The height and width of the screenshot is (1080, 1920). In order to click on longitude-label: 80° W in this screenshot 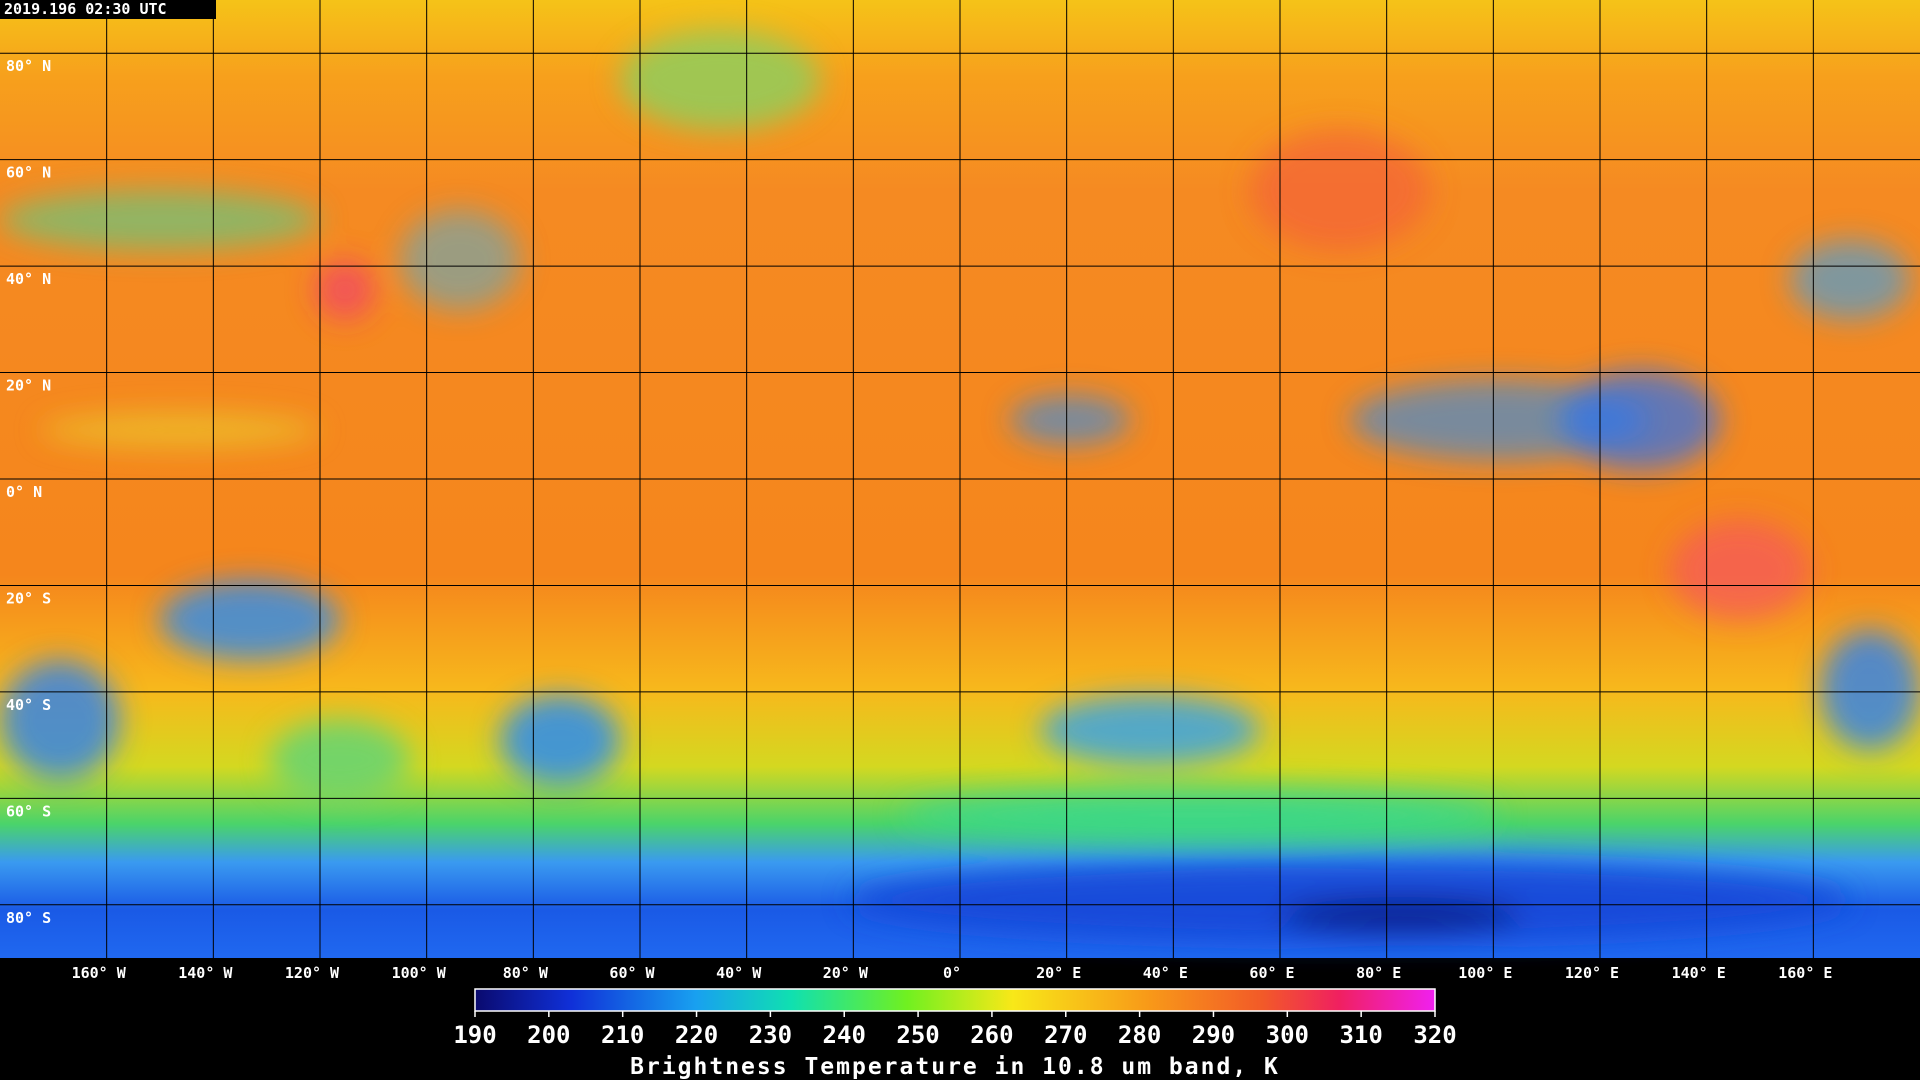, I will do `click(526, 973)`.